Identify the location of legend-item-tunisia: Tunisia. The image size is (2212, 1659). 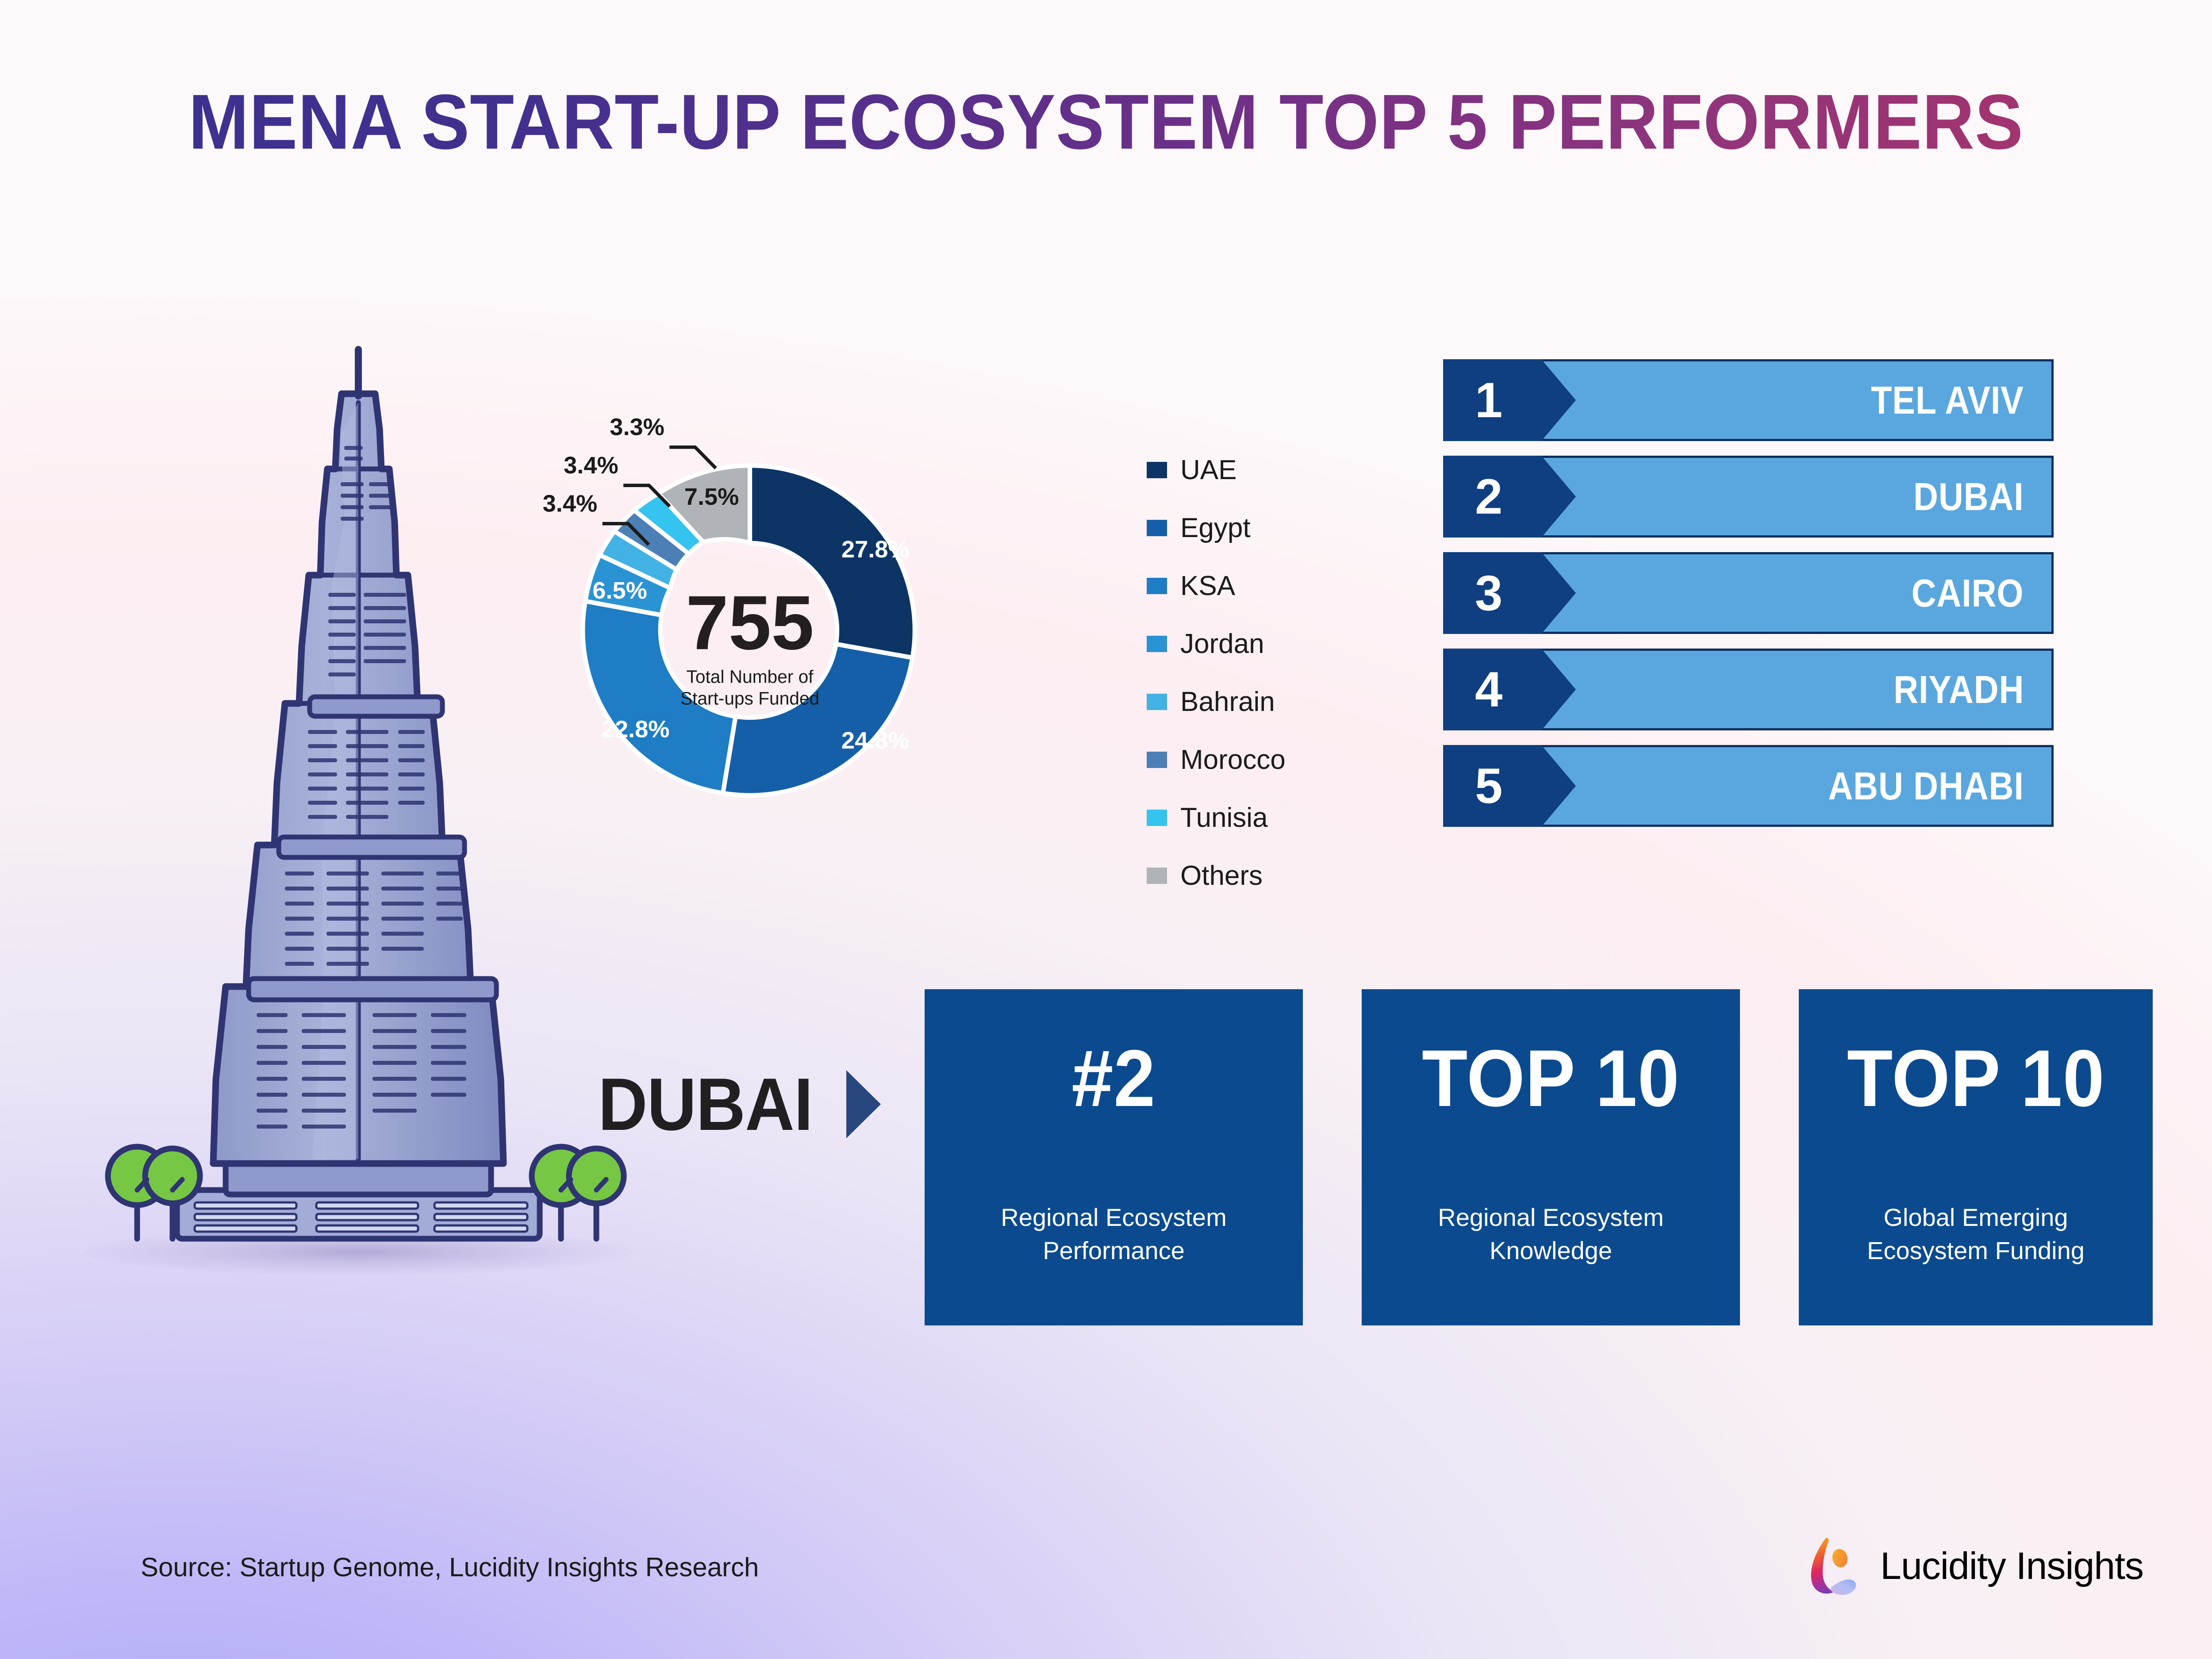
(1235, 818).